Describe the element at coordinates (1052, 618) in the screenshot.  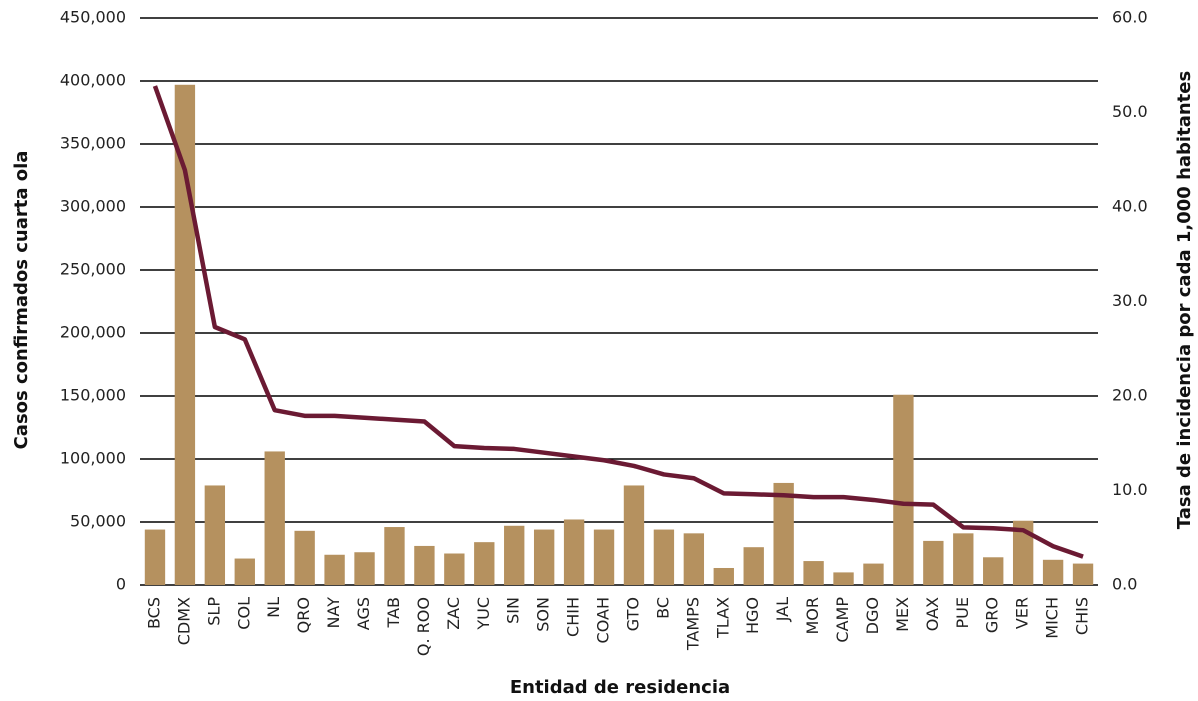
I see `x-tick-label: MICH` at that location.